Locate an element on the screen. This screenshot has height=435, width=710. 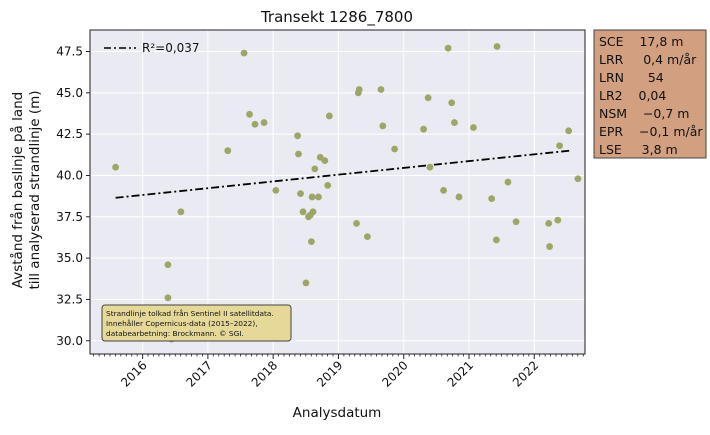
x-tick-label: 2020 is located at coordinates (394, 373).